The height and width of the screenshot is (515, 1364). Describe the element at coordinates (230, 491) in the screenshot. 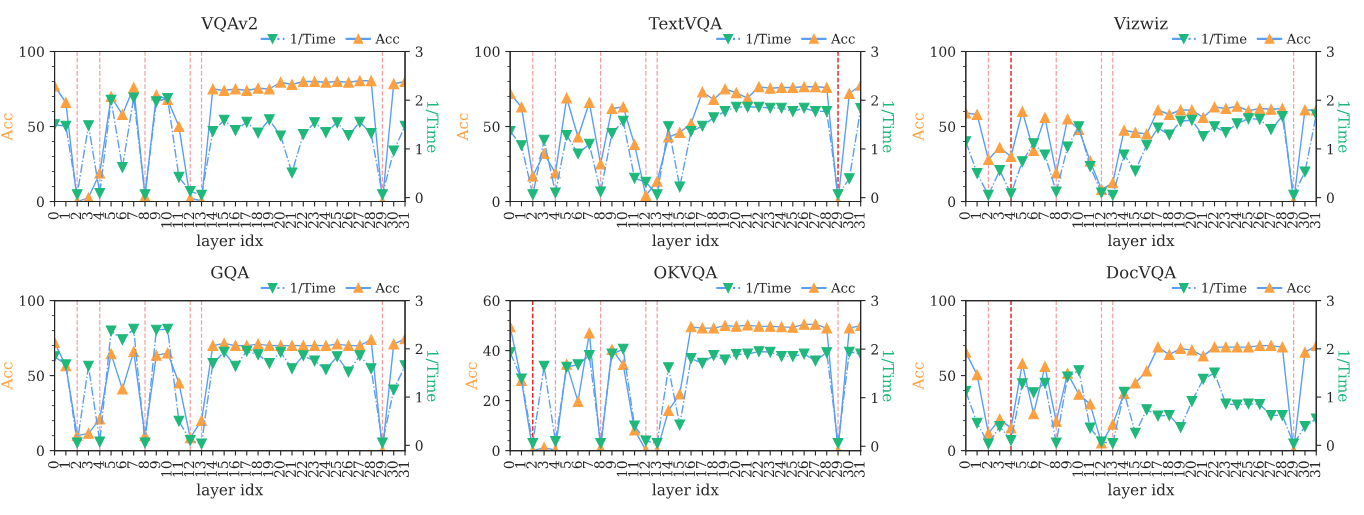

I see `x-axis-title: layer idx` at that location.